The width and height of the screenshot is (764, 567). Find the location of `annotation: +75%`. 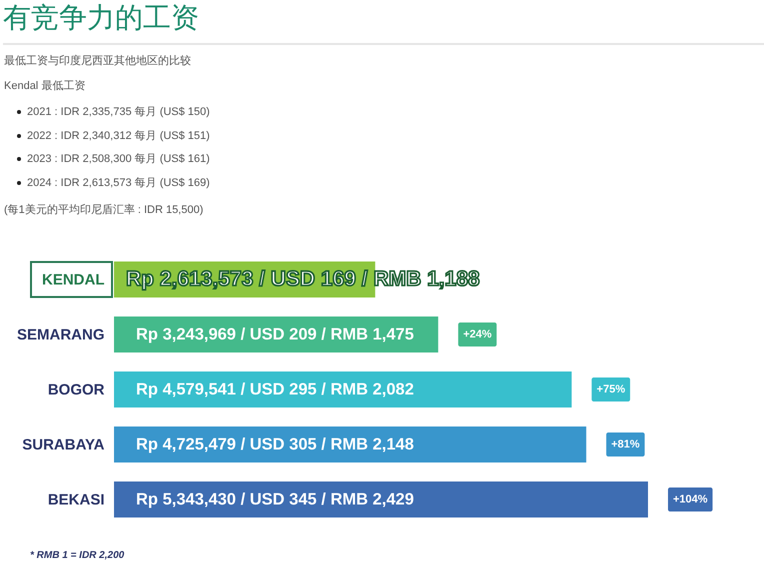

annotation: +75% is located at coordinates (611, 390).